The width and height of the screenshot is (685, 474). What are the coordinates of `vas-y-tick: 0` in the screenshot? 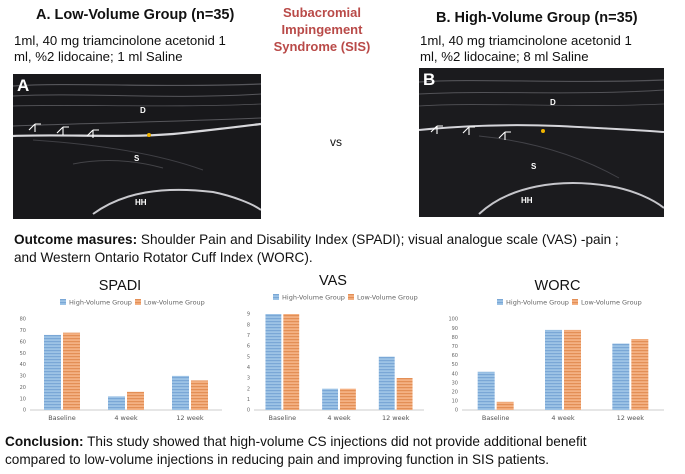 It's located at (248, 411).